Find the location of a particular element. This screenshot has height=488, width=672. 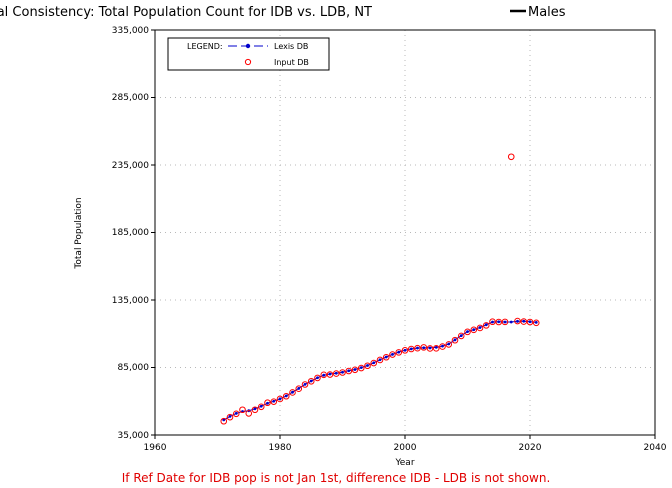

y-tick-label: 285,000 is located at coordinates (130, 98).